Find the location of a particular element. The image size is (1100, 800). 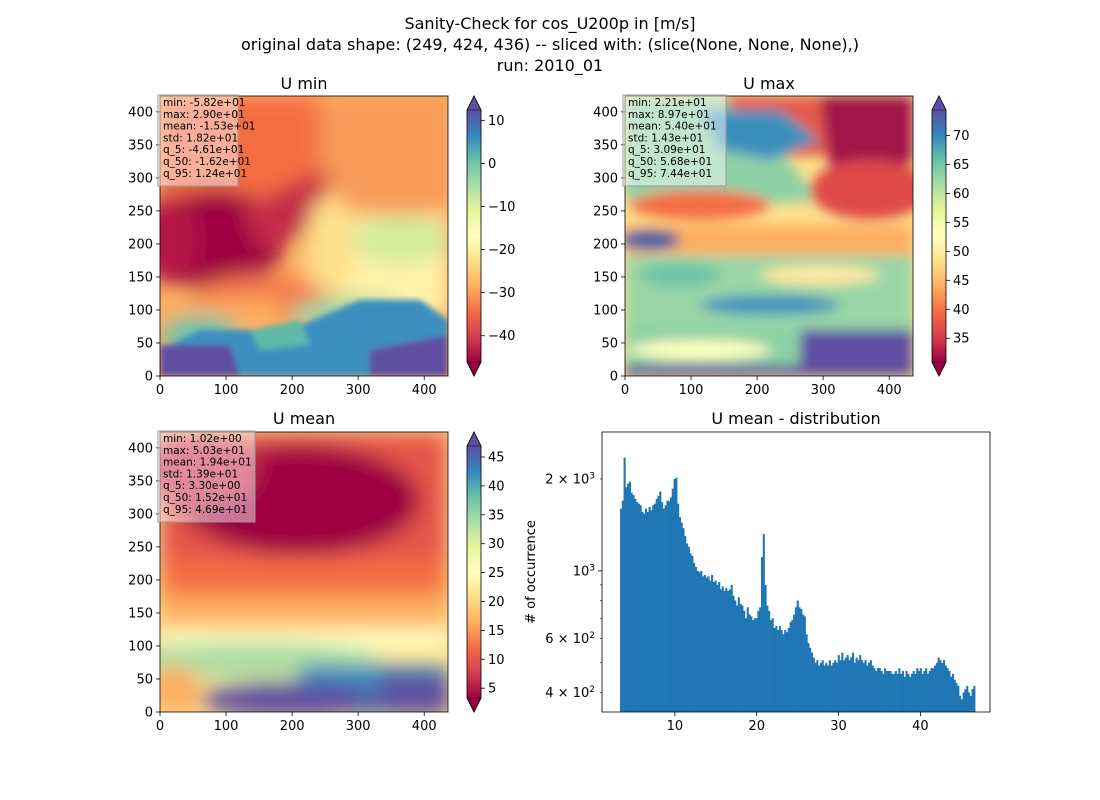

stats-line: max: 5.03e+01 is located at coordinates (204, 451).